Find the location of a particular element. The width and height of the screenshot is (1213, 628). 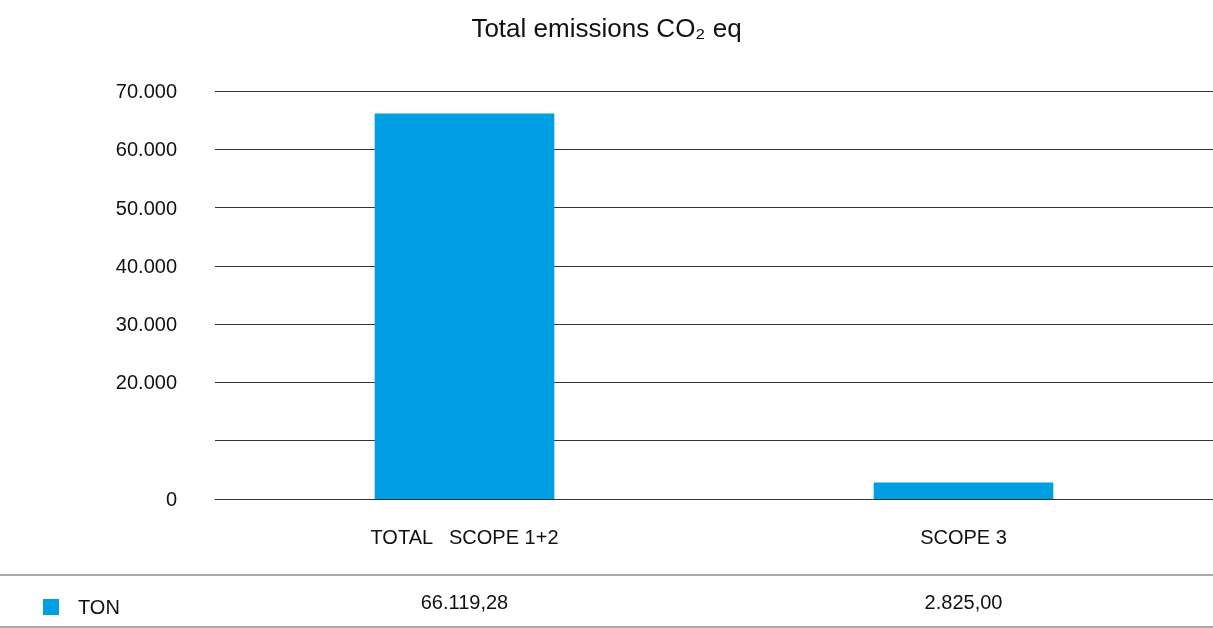

x-tick-label: SCOPE 3 is located at coordinates (963, 537).